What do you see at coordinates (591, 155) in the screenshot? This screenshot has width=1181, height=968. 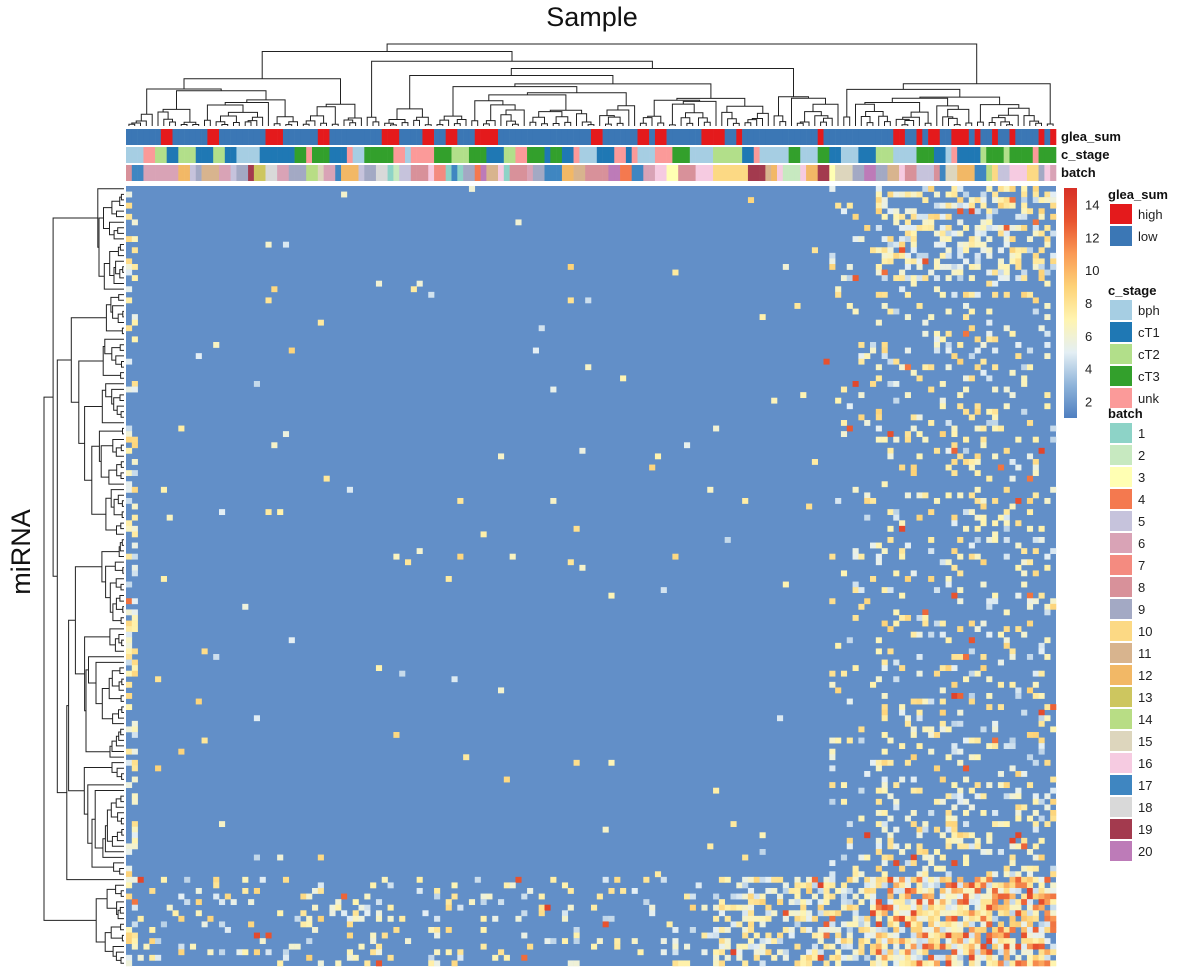 I see `annotation-tracks` at bounding box center [591, 155].